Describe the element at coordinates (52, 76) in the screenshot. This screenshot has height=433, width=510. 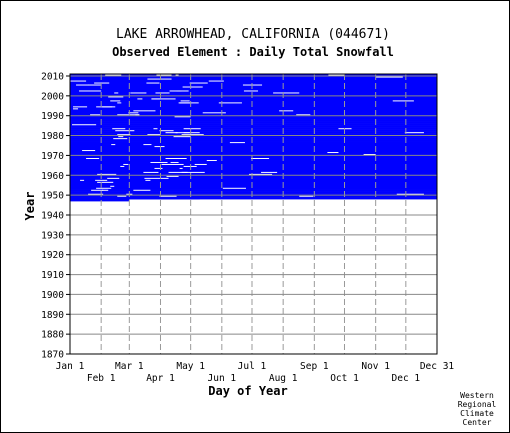
I see `y-tick-label: 2010` at that location.